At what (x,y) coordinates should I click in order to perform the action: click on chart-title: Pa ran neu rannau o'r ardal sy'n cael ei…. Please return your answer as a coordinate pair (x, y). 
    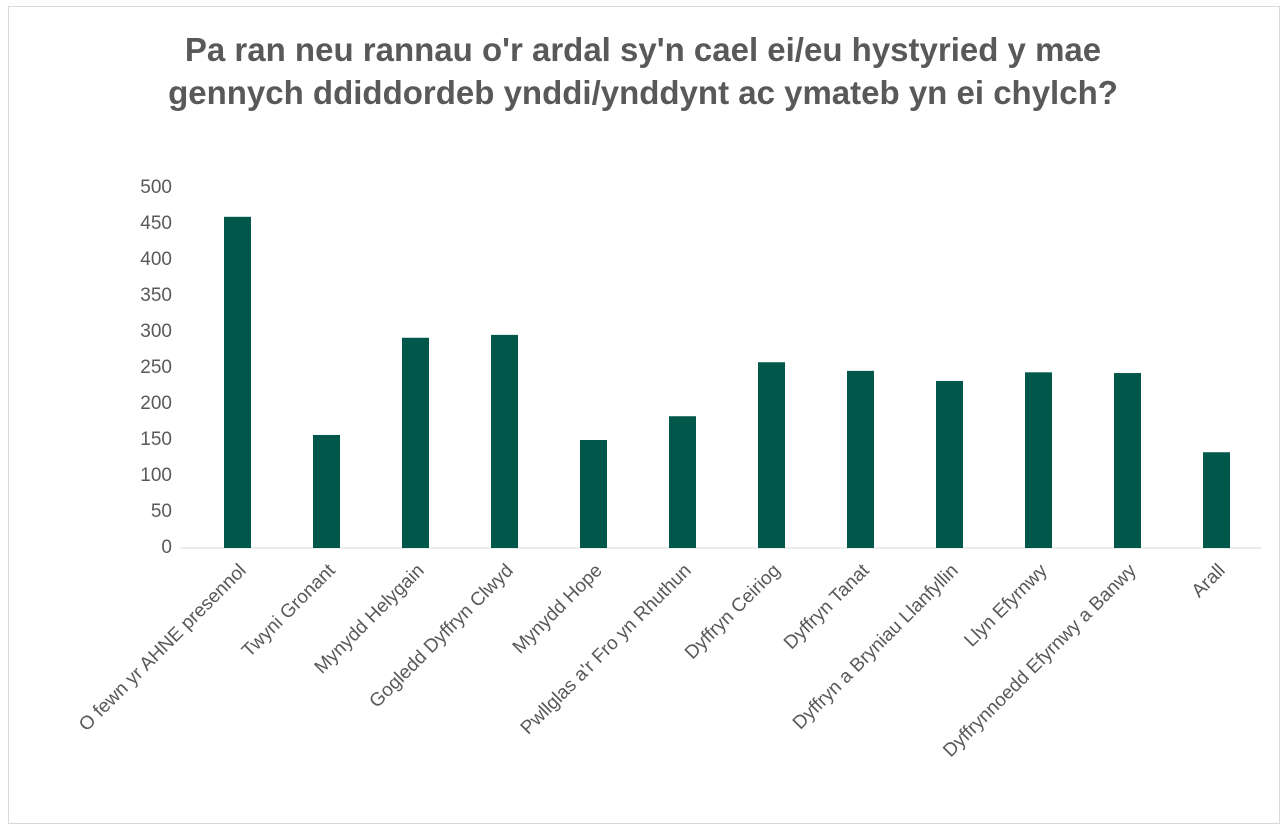
    Looking at the image, I should click on (643, 71).